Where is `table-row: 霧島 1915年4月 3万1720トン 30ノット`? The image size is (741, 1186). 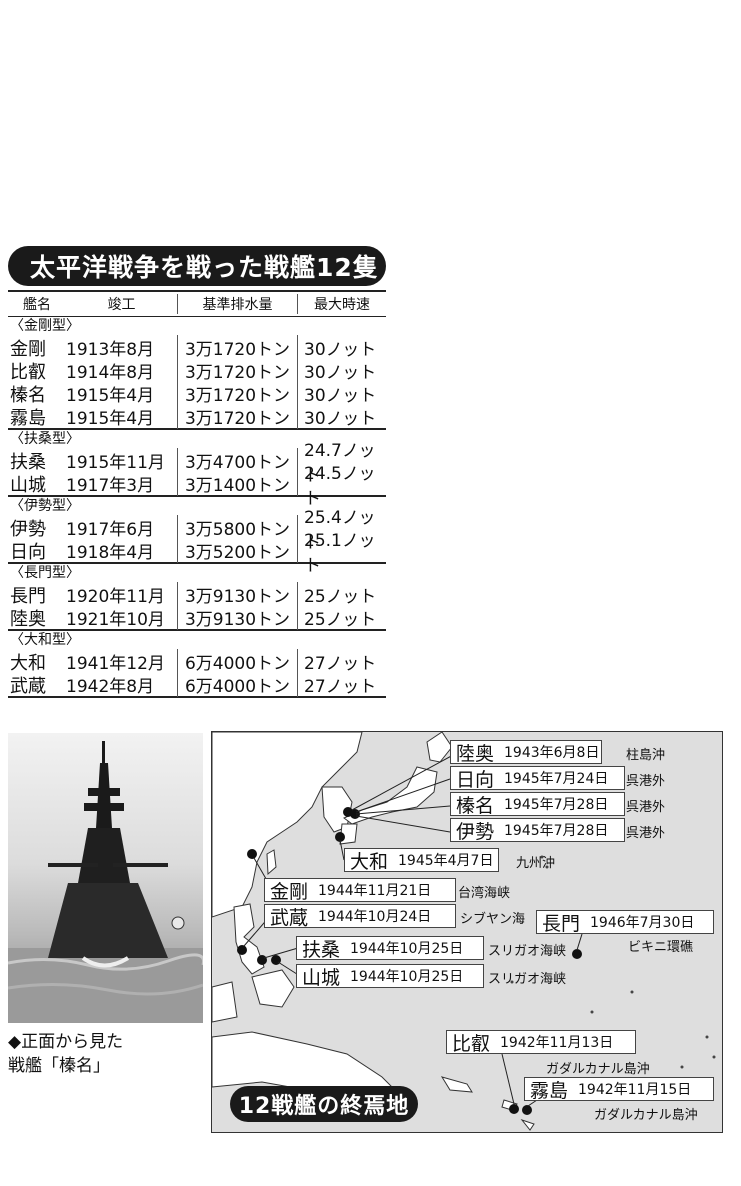 table-row: 霧島 1915年4月 3万1720トン 30ノット is located at coordinates (197, 416).